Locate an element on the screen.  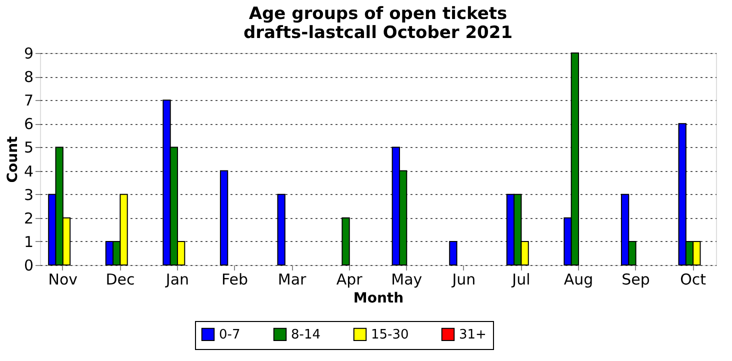
y-tick-label: 8 is located at coordinates (29, 77).